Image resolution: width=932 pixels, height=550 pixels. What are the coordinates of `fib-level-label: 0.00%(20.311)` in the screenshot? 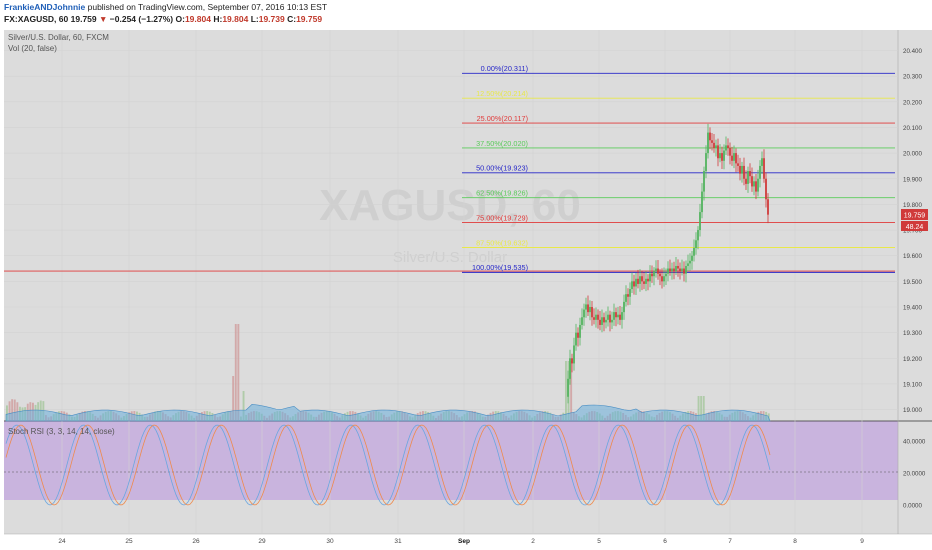 It's located at (504, 68).